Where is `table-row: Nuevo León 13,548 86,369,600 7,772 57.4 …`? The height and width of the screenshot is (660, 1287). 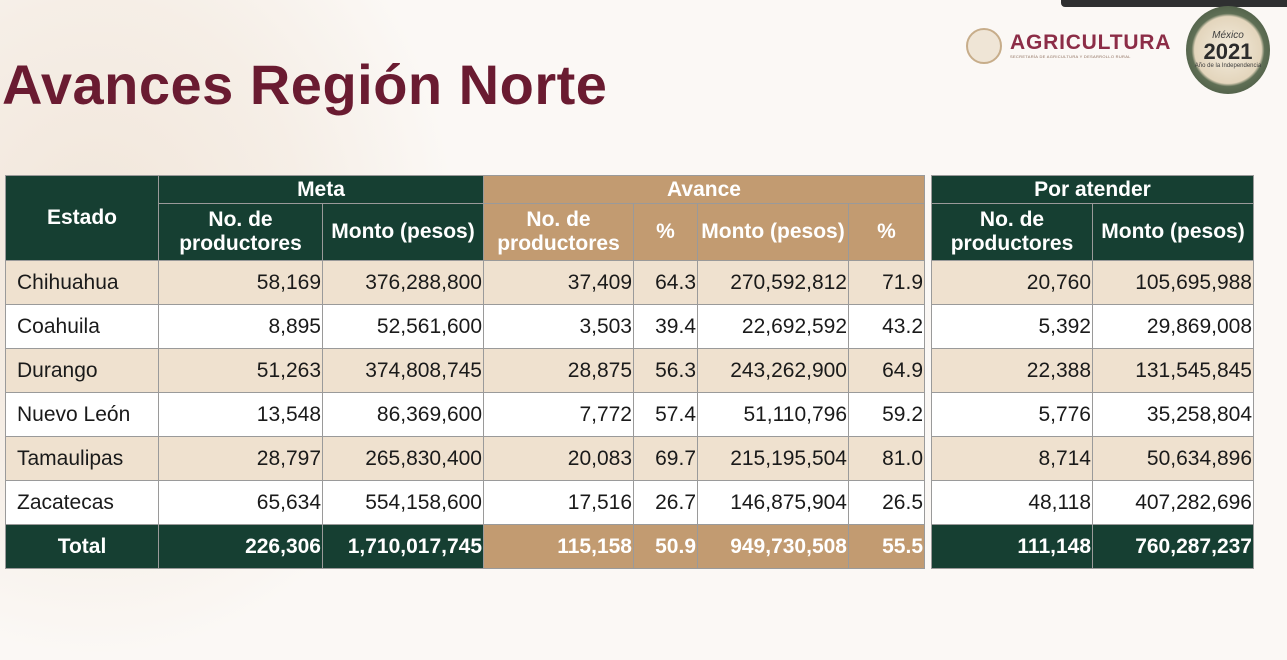
table-row: Nuevo León 13,548 86,369,600 7,772 57.4 … is located at coordinates (465, 414).